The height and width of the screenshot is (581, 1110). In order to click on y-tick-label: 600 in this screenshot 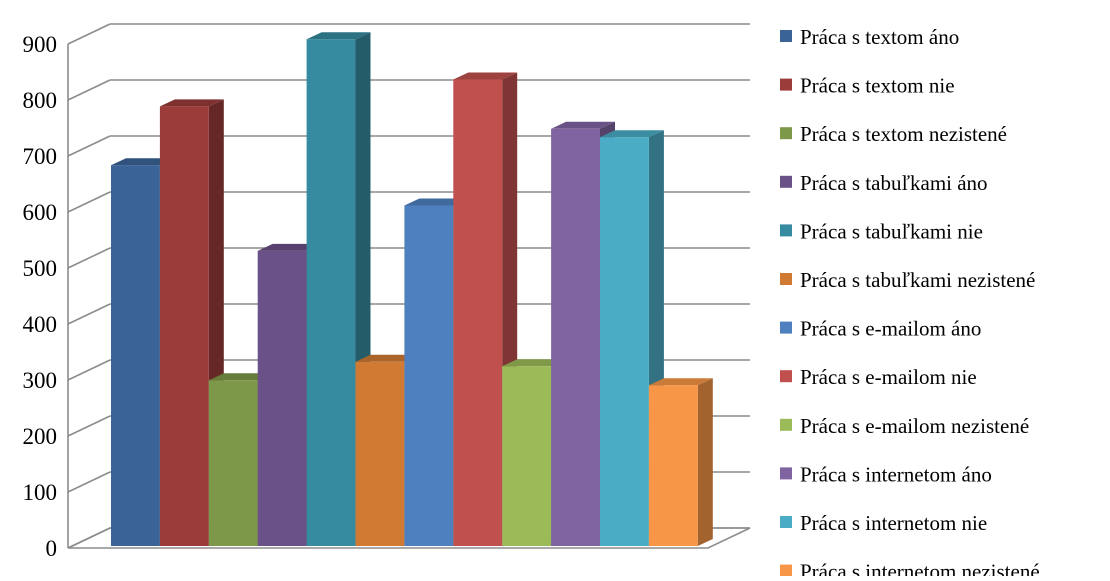, I will do `click(40, 212)`.